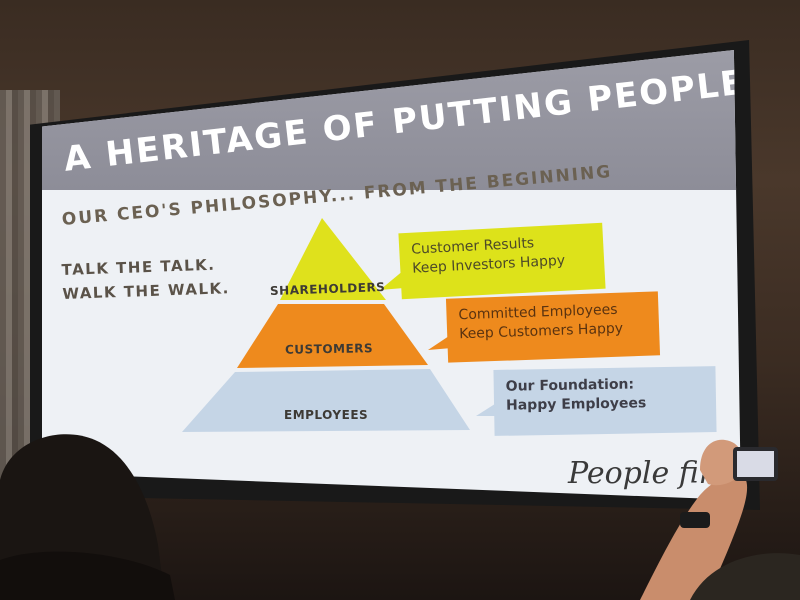  I want to click on pyramid-diagram, so click(340, 325).